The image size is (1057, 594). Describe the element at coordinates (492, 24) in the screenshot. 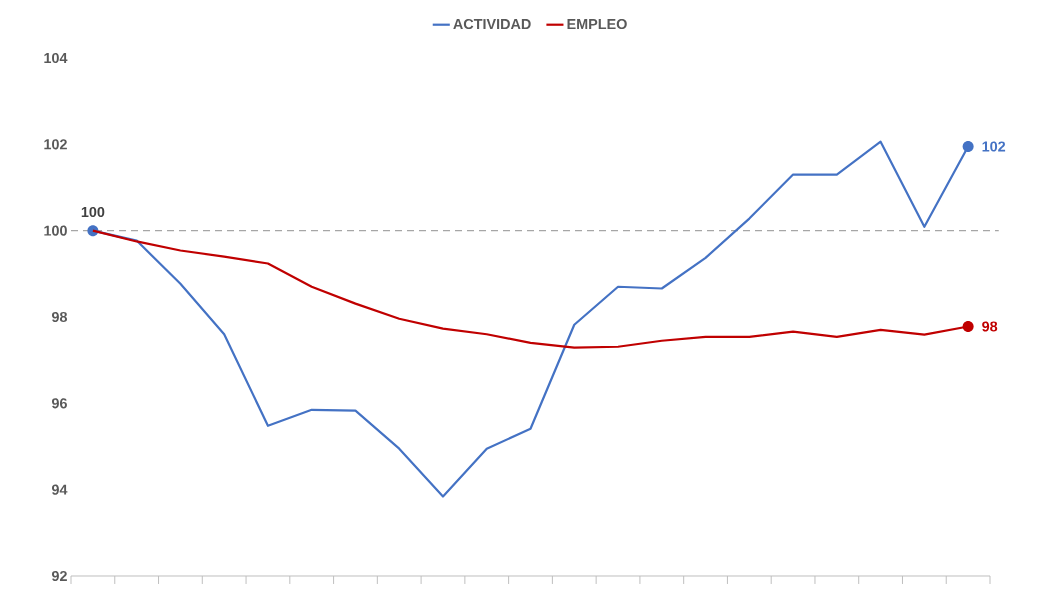

I see `legend-label: ACTIVIDAD` at that location.